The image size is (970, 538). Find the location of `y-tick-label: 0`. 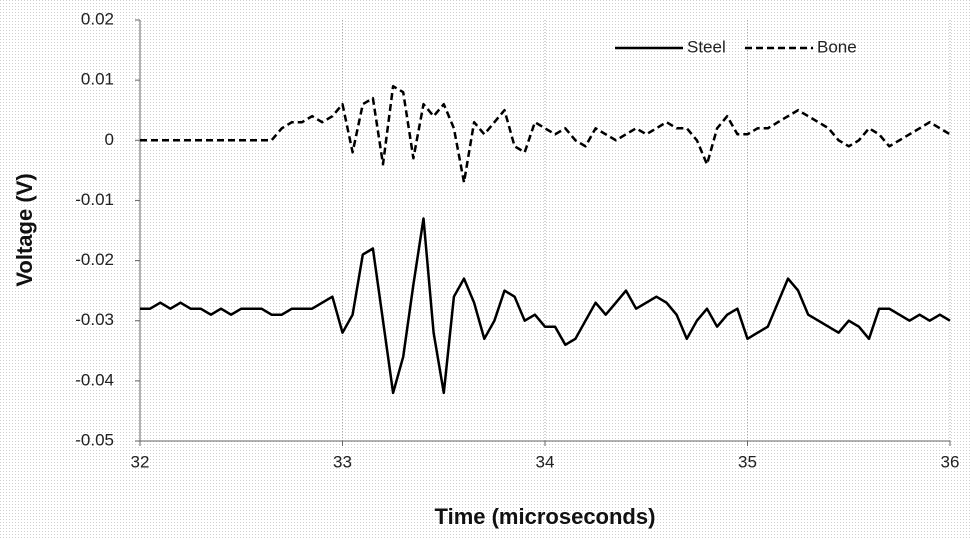

y-tick-label: 0 is located at coordinates (109, 139).